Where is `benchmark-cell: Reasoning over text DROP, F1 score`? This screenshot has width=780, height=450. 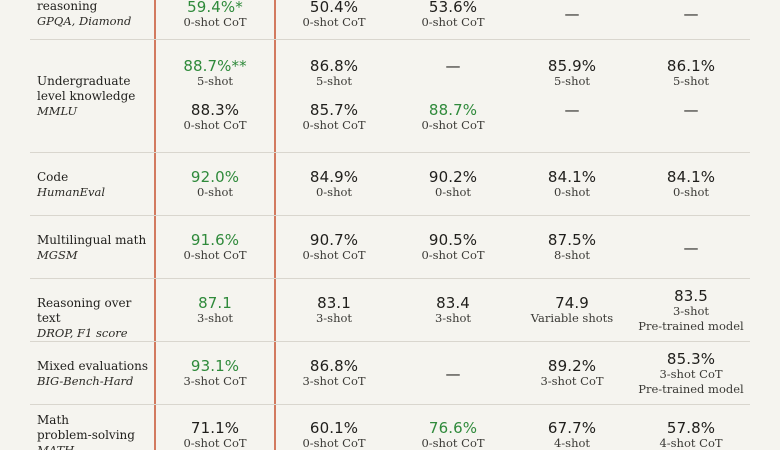 benchmark-cell: Reasoning over text DROP, F1 score is located at coordinates (95, 318).